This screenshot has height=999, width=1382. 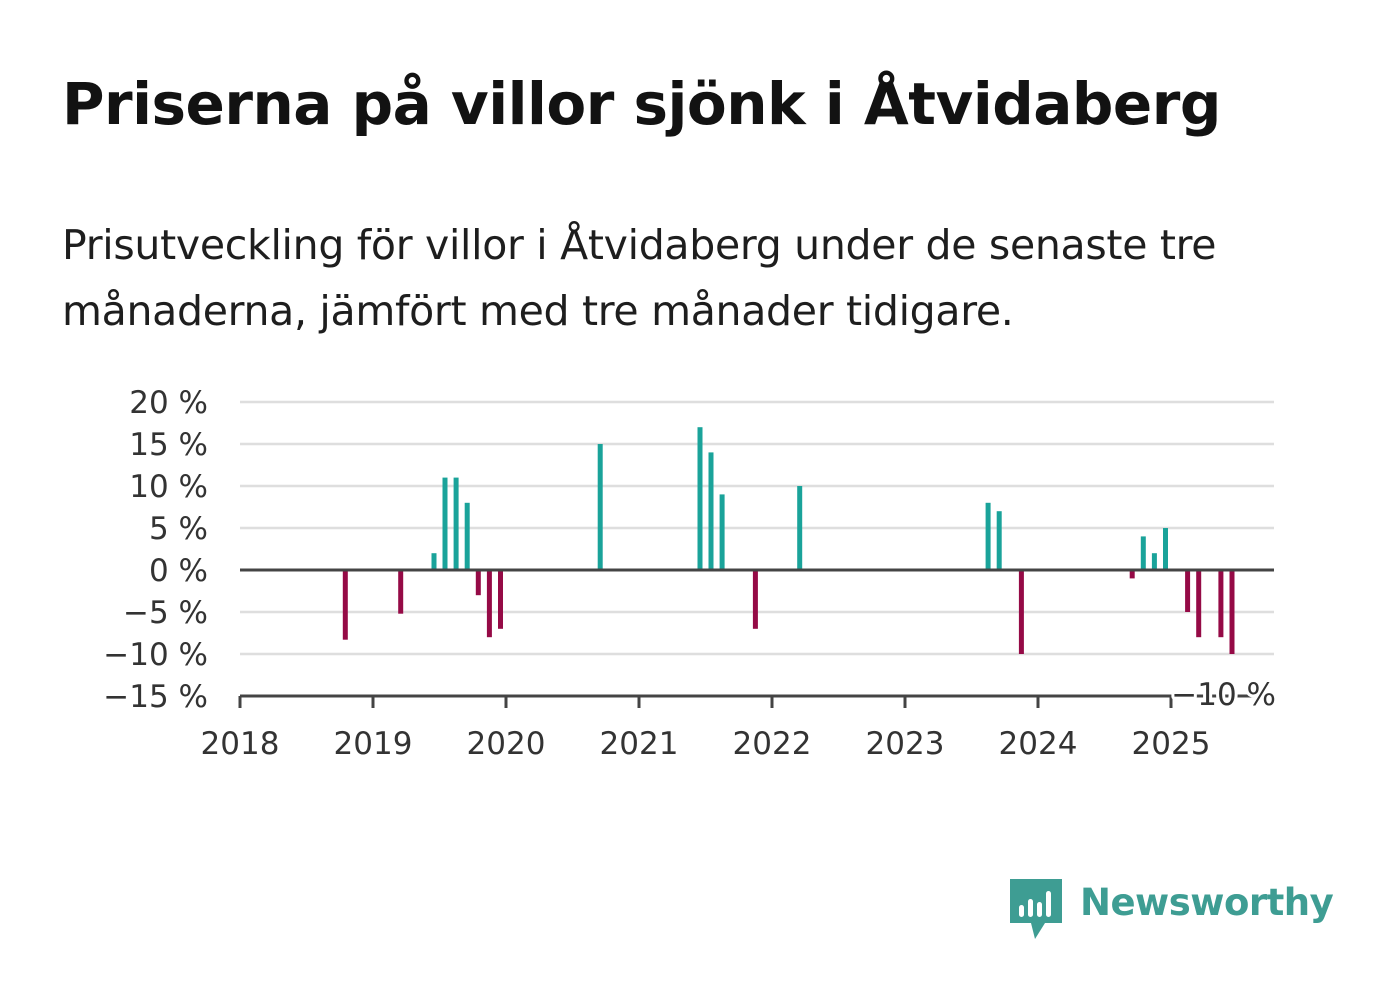 What do you see at coordinates (168, 487) in the screenshot?
I see `y-tick-label: 10 %` at bounding box center [168, 487].